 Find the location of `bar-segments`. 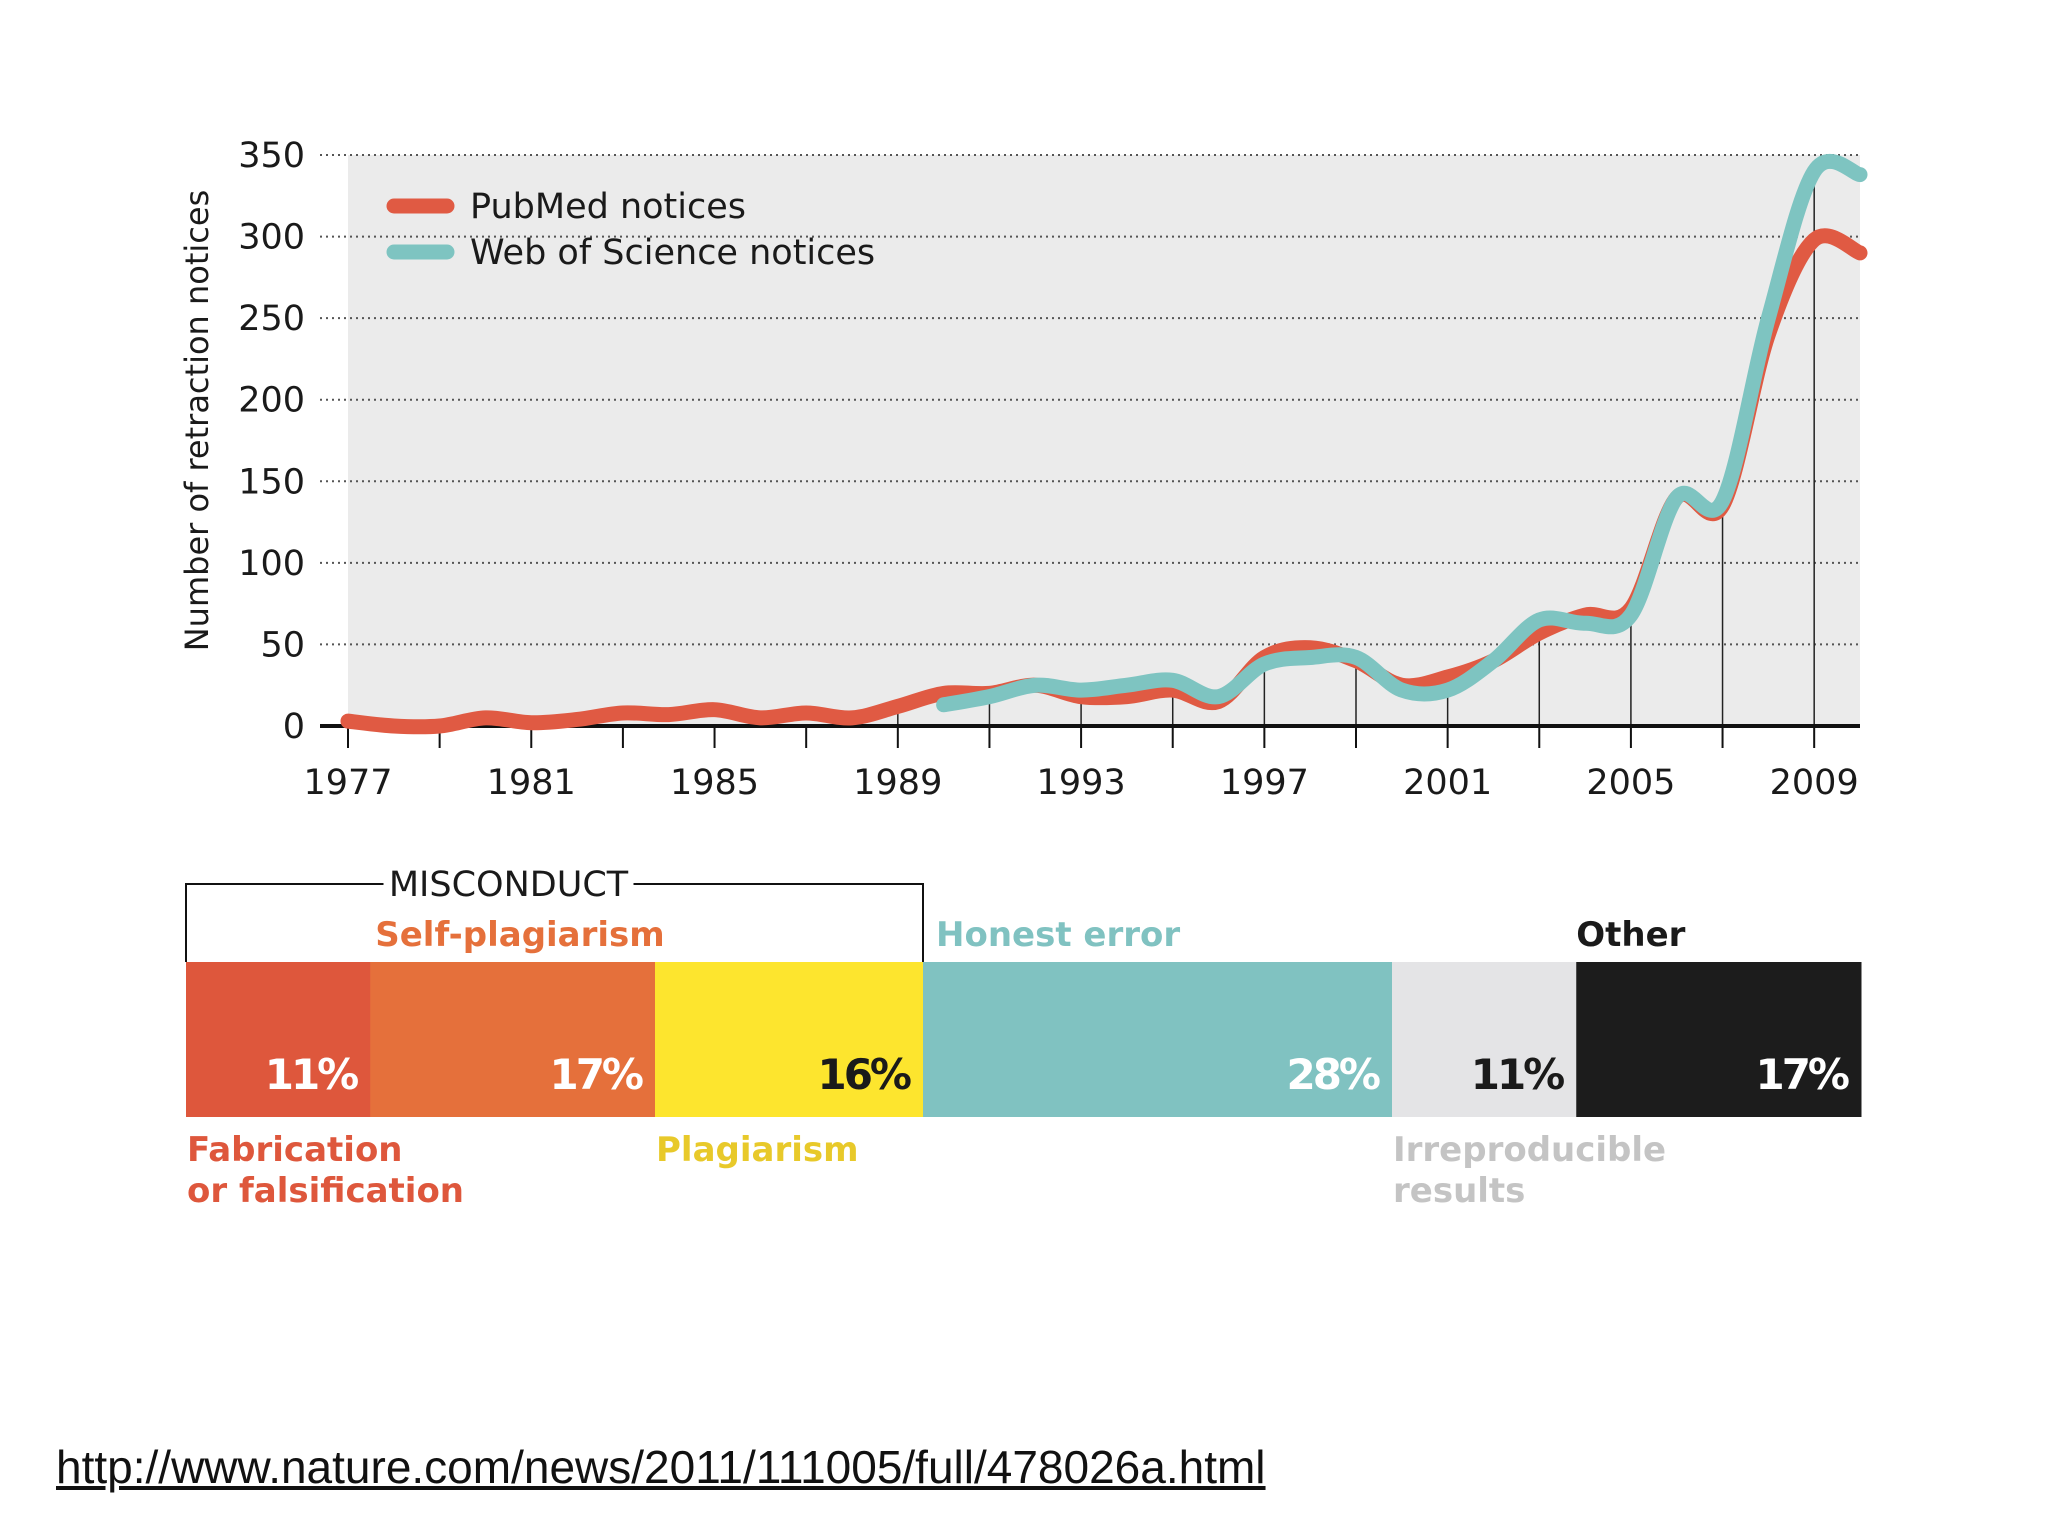

bar-segments is located at coordinates (1024, 1039).